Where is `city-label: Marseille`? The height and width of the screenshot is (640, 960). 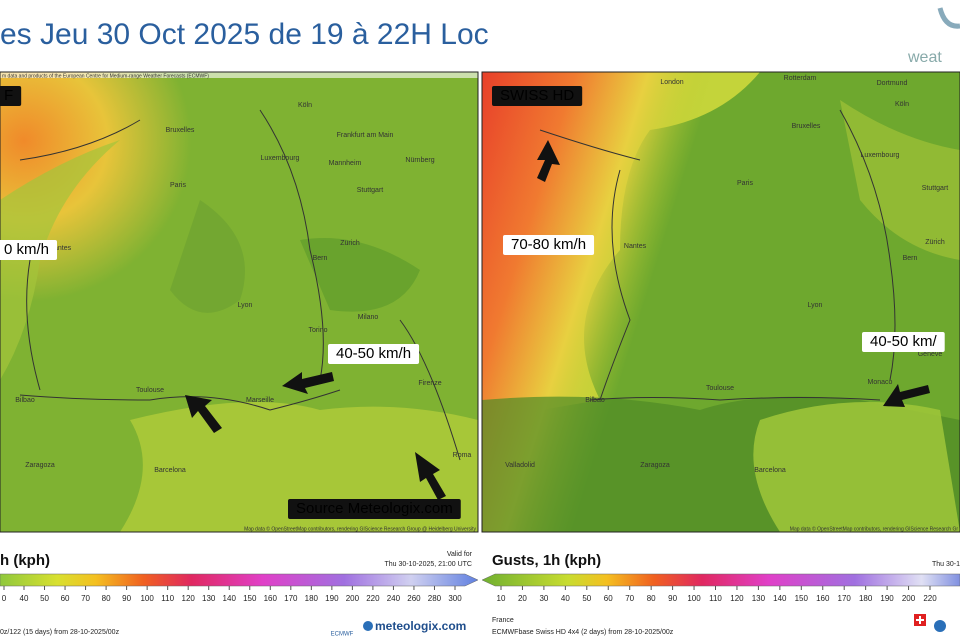 city-label: Marseille is located at coordinates (260, 400).